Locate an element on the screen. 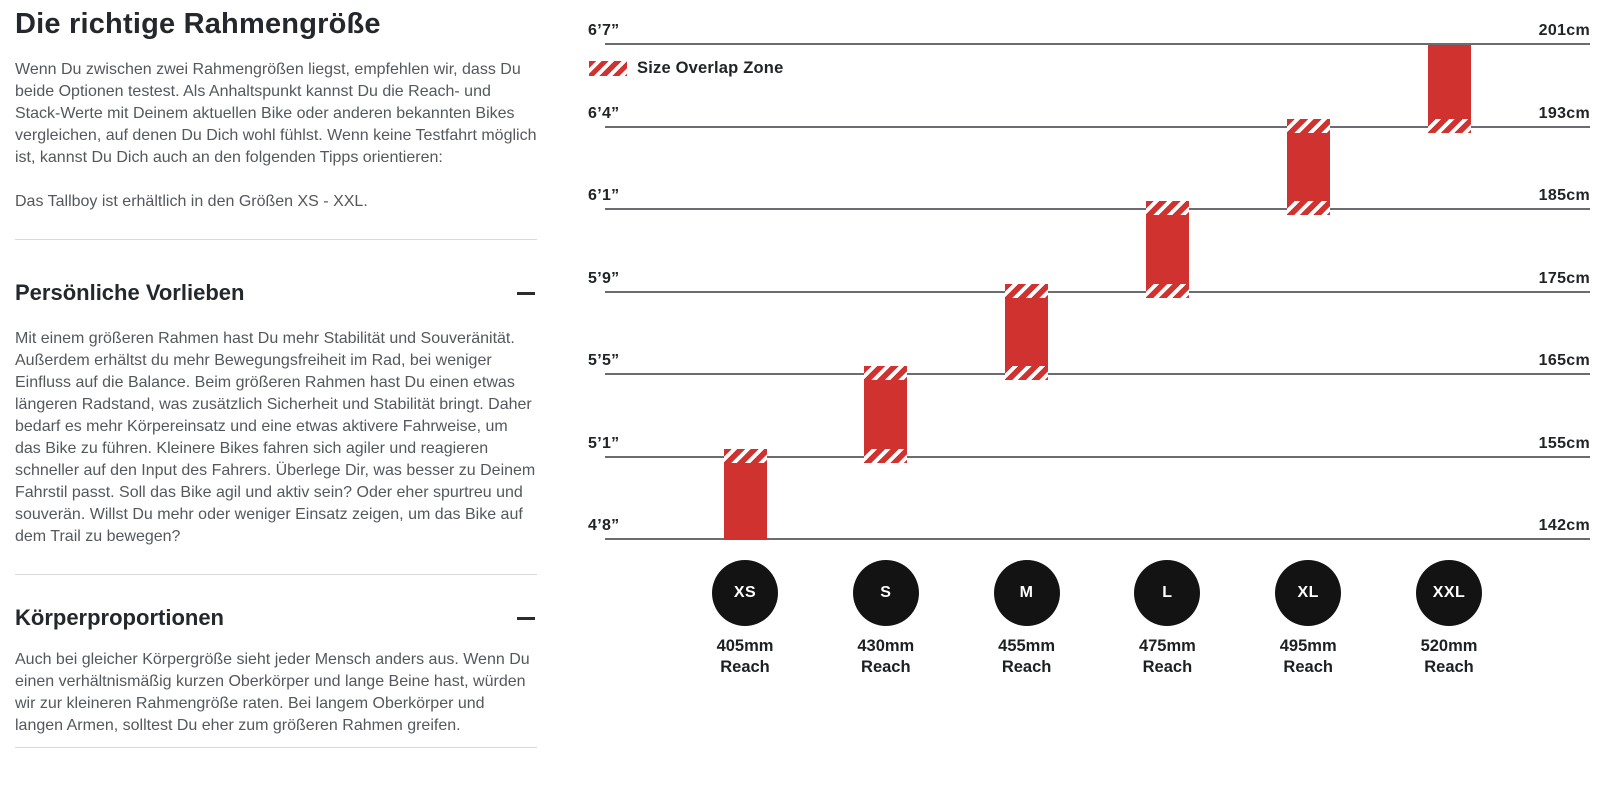  size-bar-m is located at coordinates (1027, 331).